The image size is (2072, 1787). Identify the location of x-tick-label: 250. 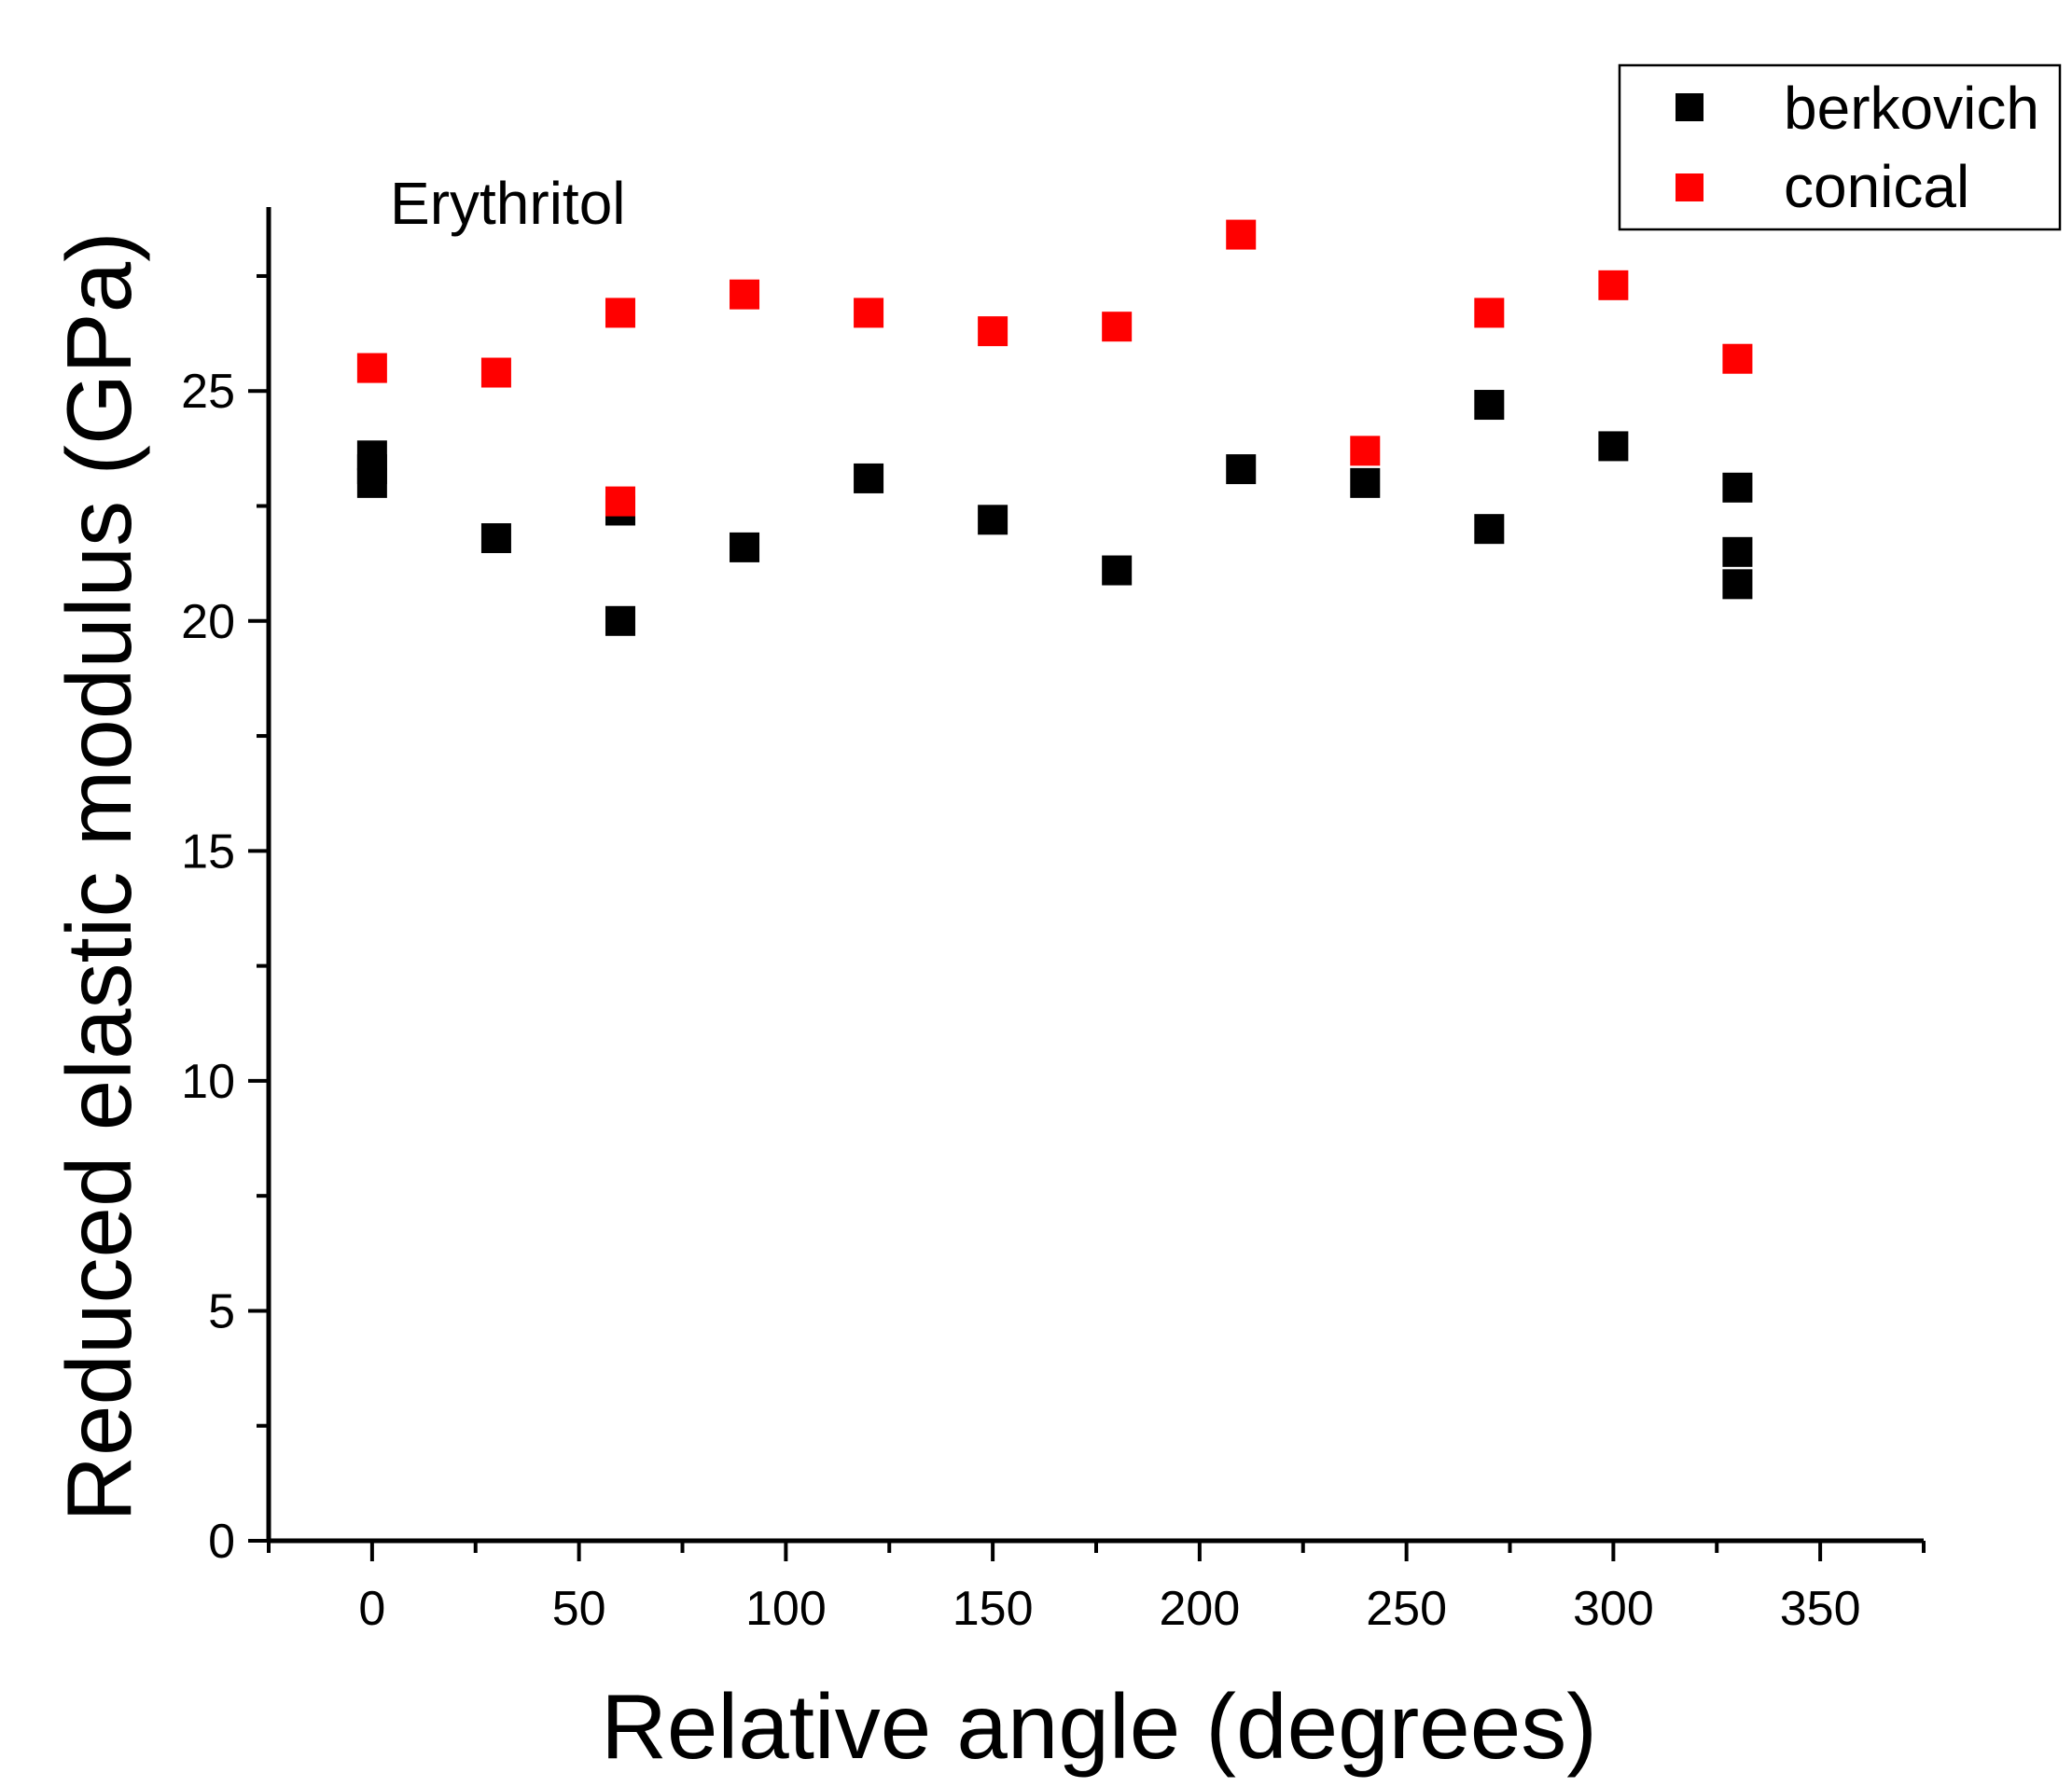
(1406, 1609).